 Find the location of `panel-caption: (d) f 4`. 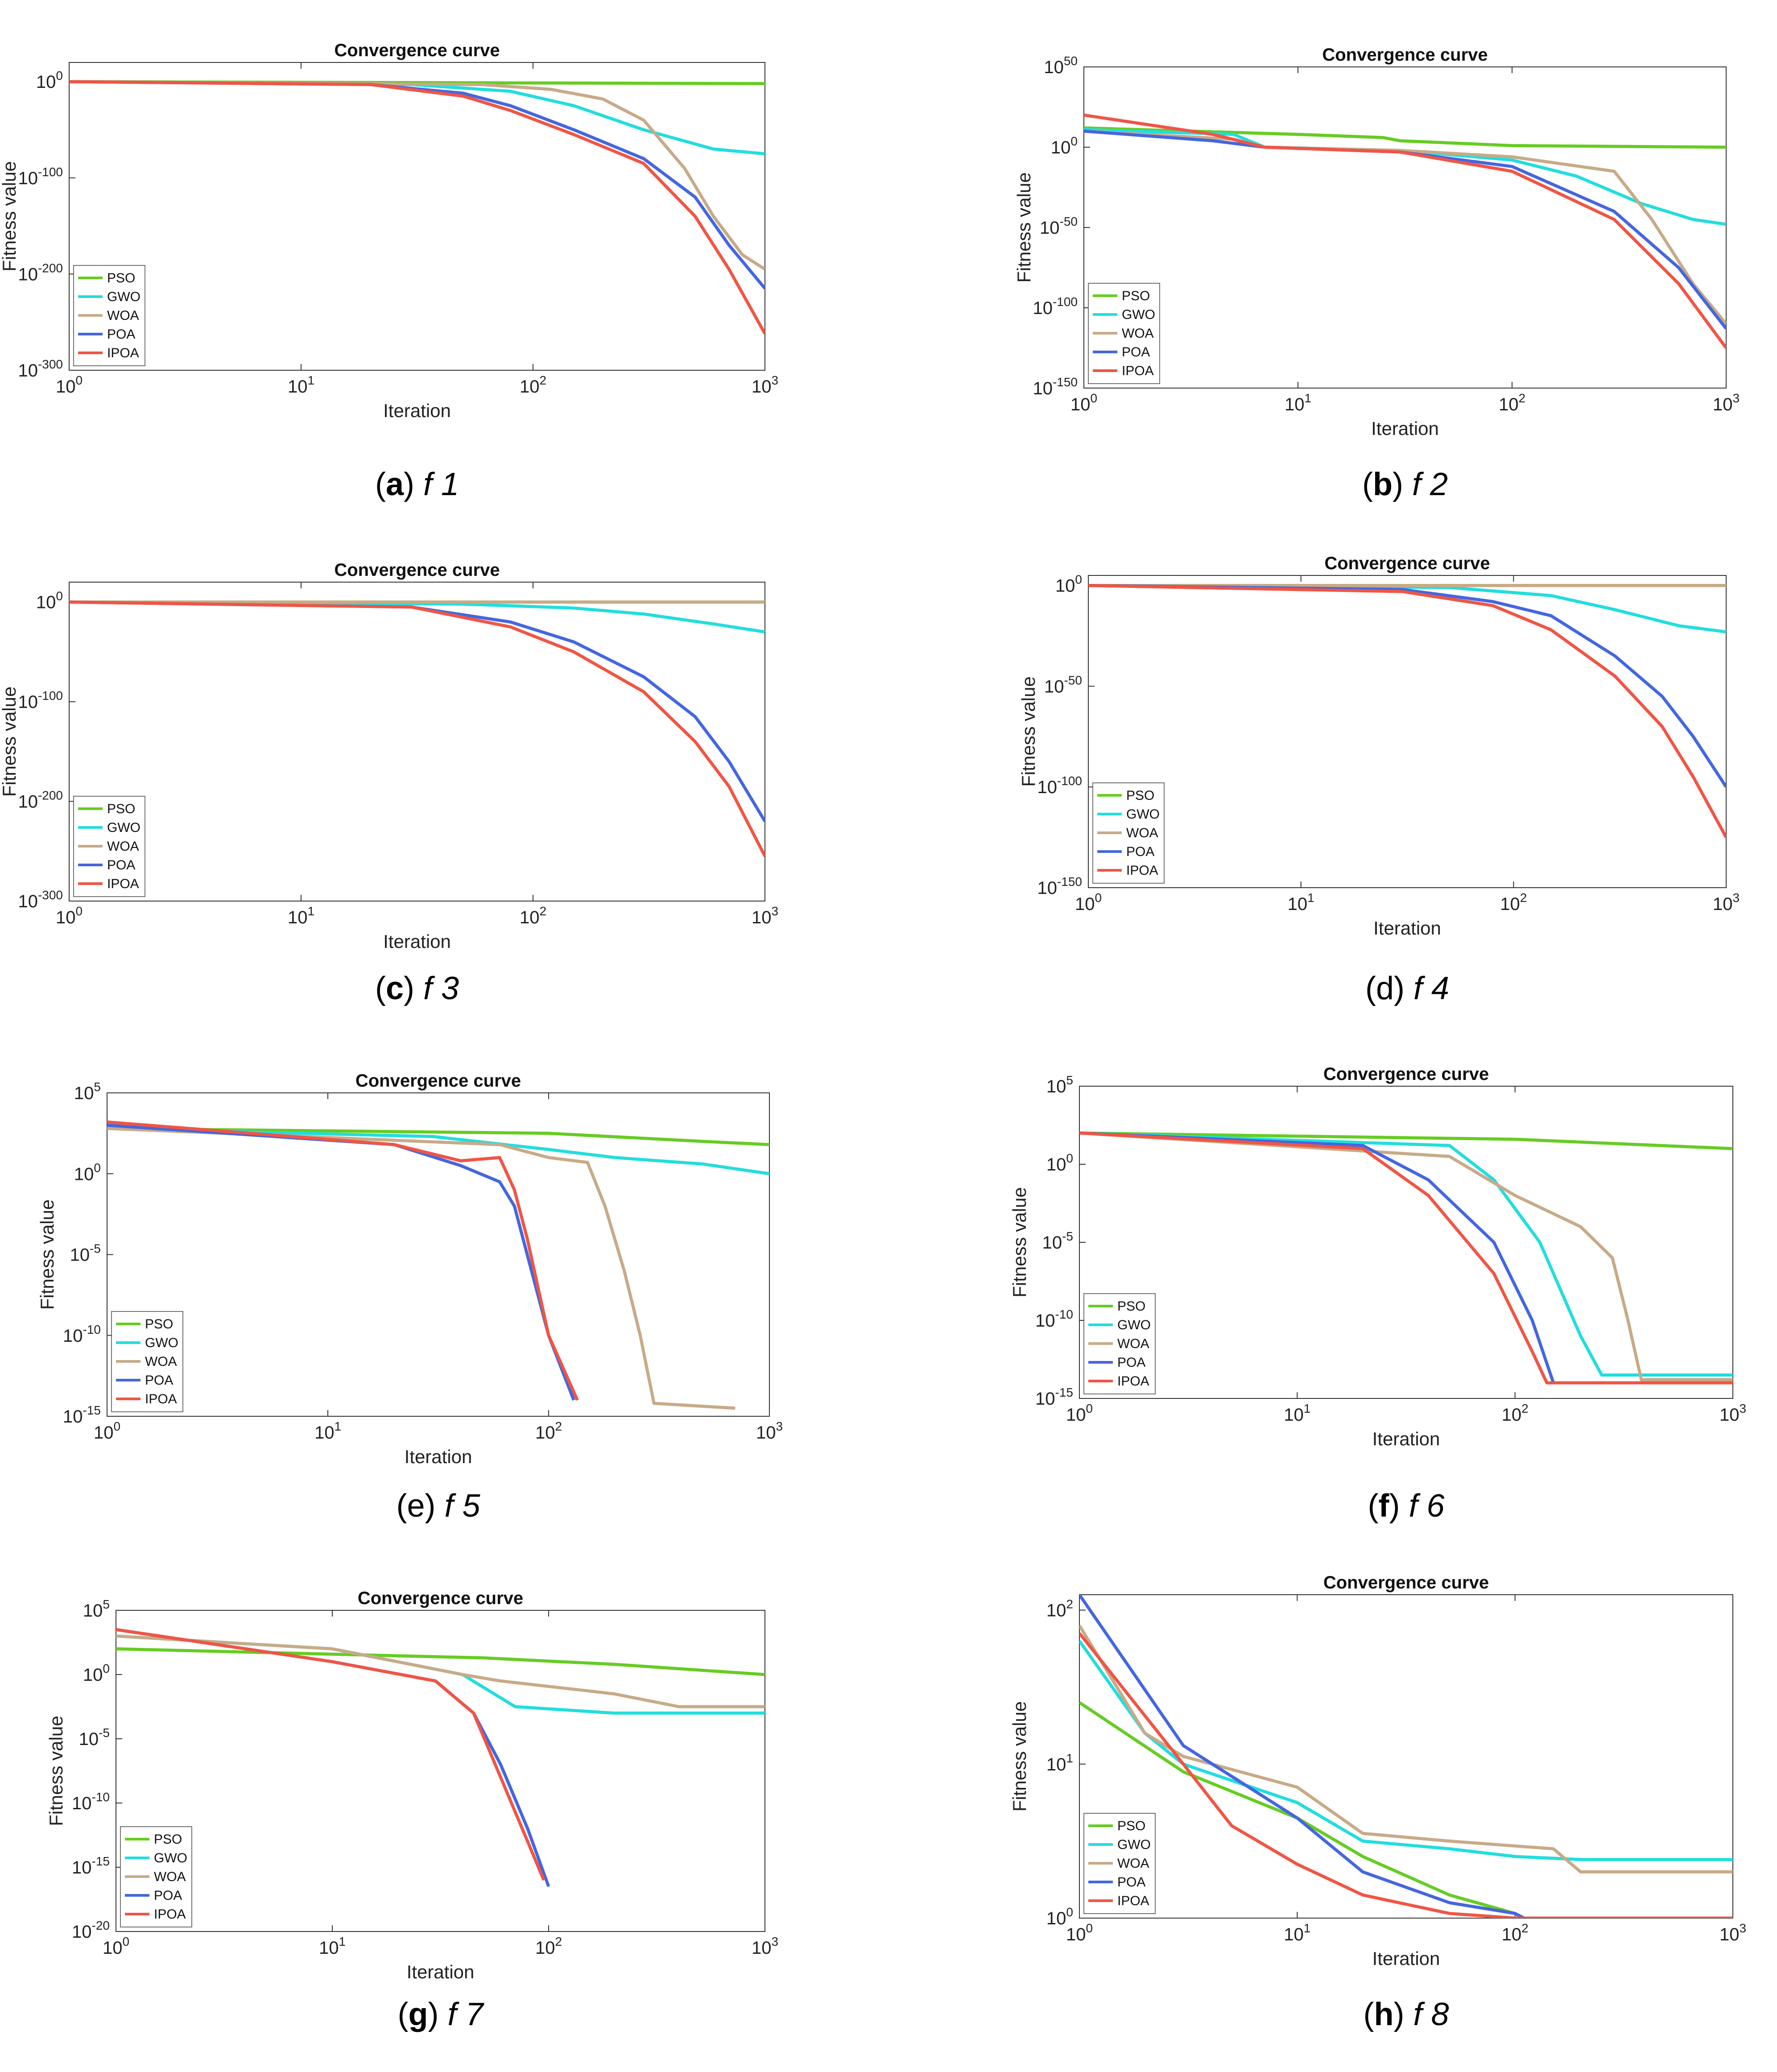

panel-caption: (d) f 4 is located at coordinates (1407, 988).